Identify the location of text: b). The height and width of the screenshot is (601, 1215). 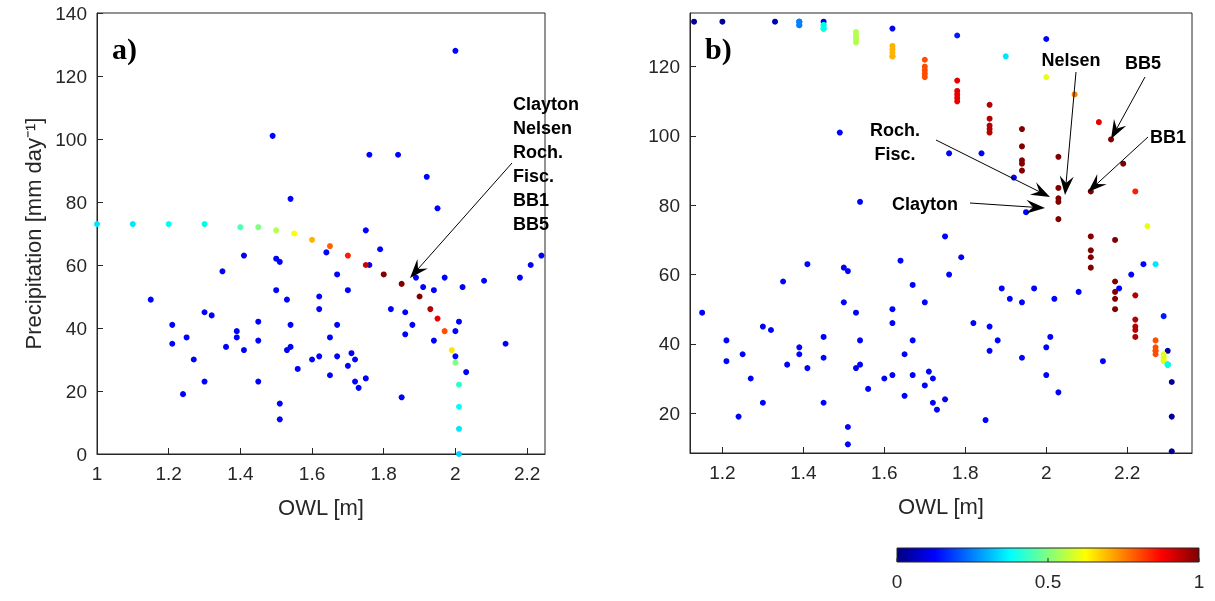
(718, 48).